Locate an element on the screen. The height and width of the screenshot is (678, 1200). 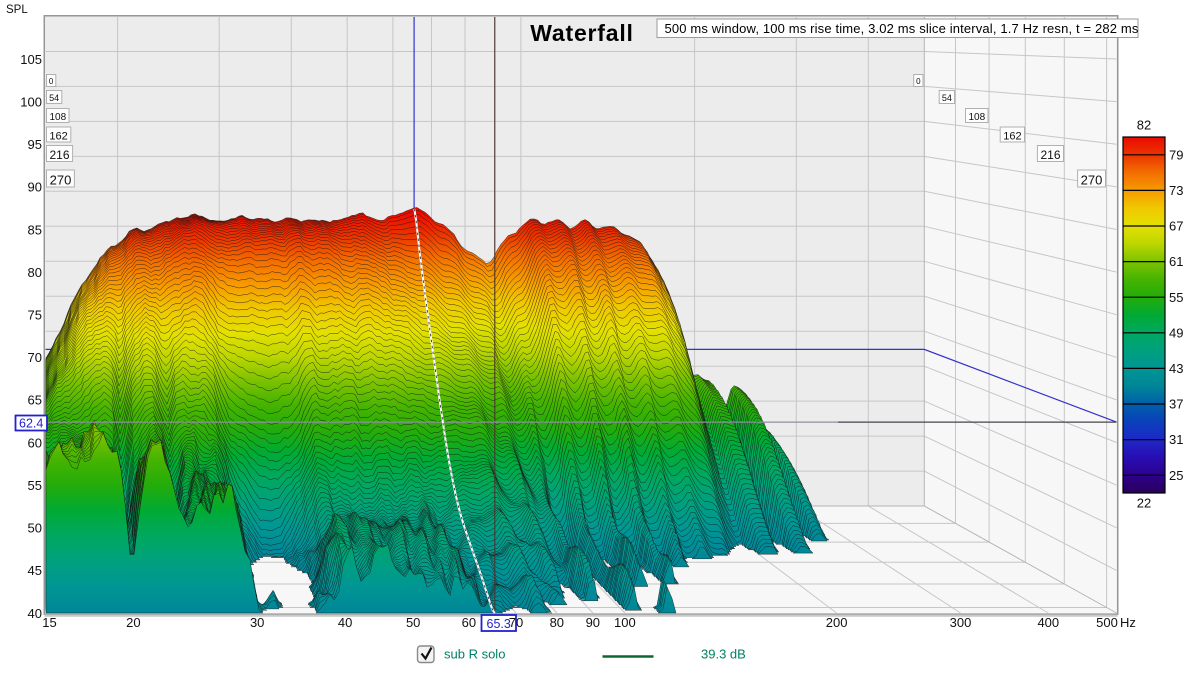
svg-text: 30 is located at coordinates (257, 622).